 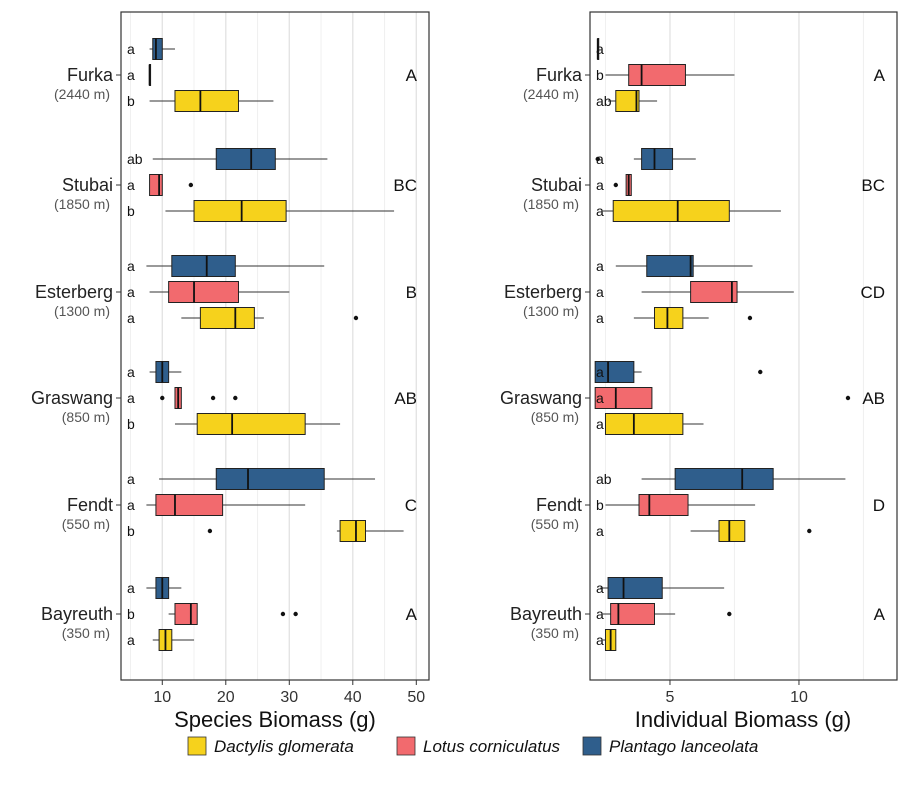 I want to click on box-lotus-corniculatus-graswang: a, so click(x=182, y=398).